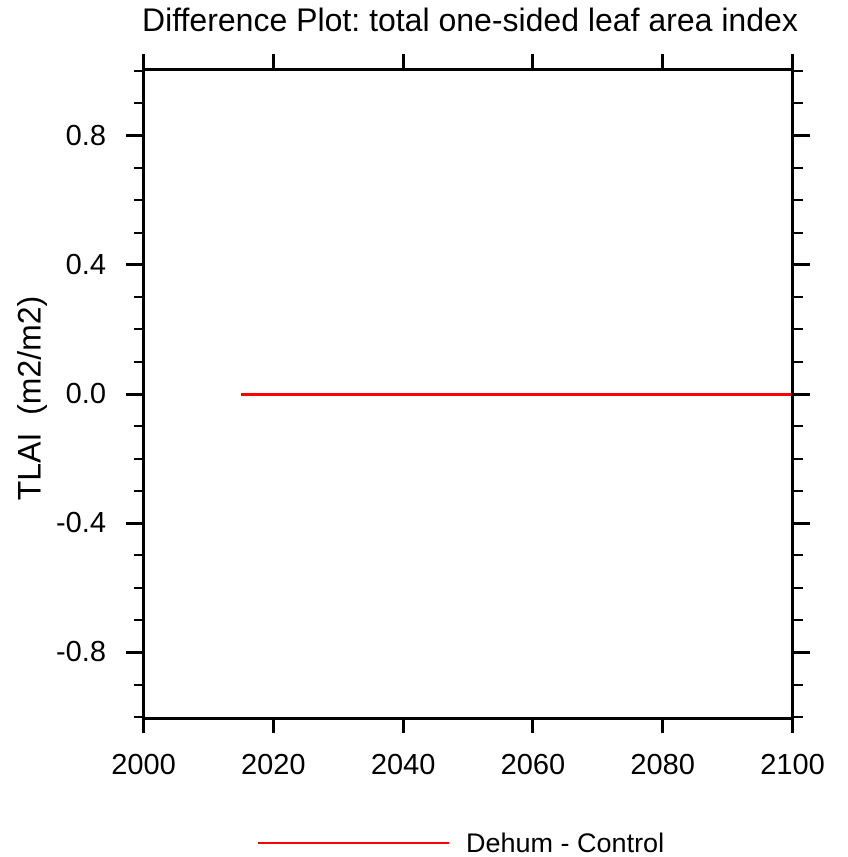 This screenshot has width=848, height=857. What do you see at coordinates (533, 765) in the screenshot?
I see `x-tick-label: 2060` at bounding box center [533, 765].